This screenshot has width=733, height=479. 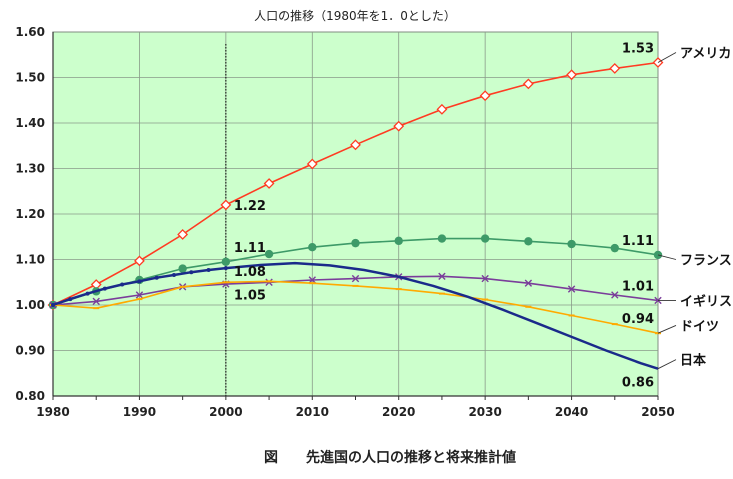 I want to click on y-tick-label: 0.90, so click(x=30, y=351).